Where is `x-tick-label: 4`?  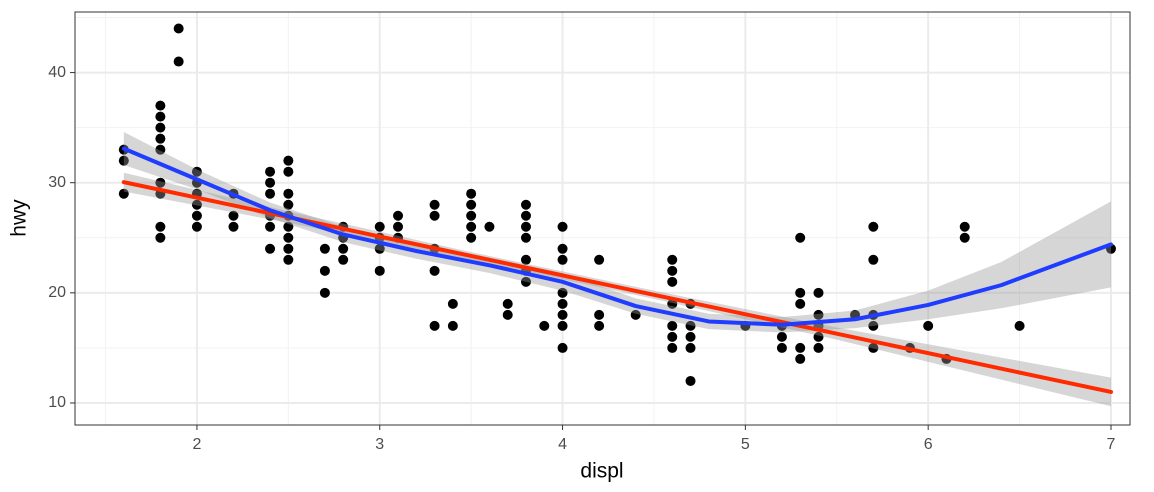
x-tick-label: 4 is located at coordinates (562, 444).